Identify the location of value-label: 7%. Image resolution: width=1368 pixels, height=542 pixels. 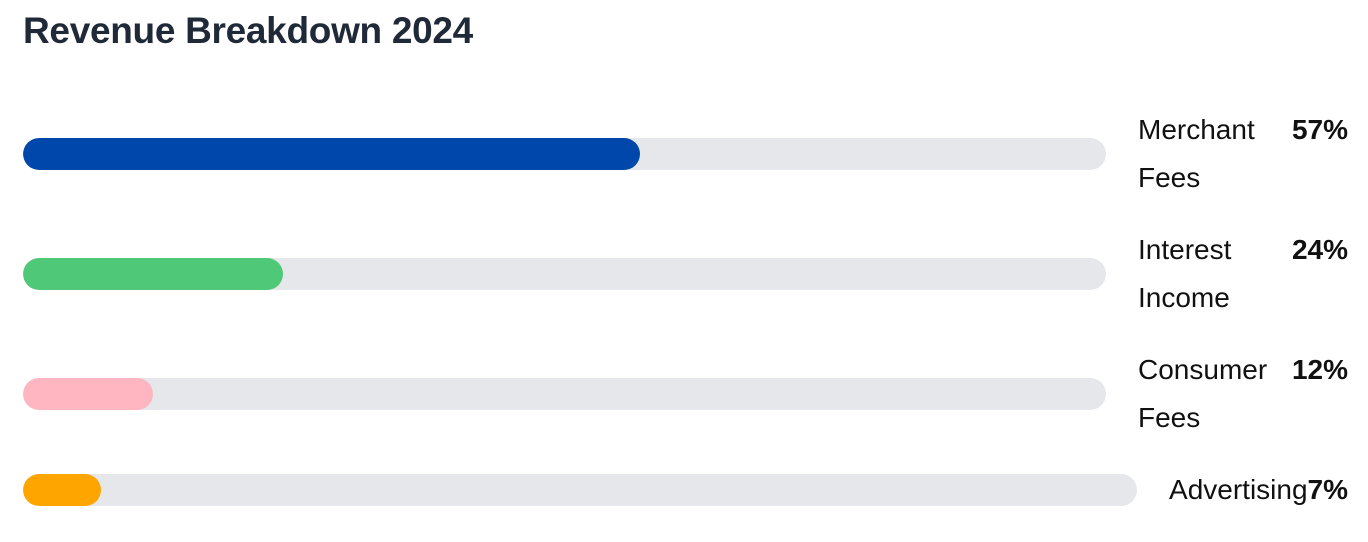
(1327, 489).